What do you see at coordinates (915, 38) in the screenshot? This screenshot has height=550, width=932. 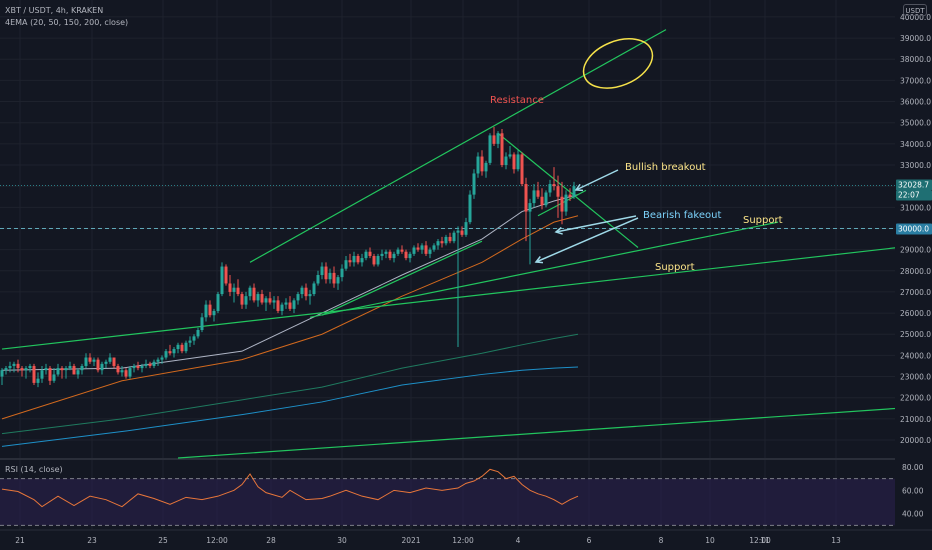 I see `price-tick-label: 39000.0` at bounding box center [915, 38].